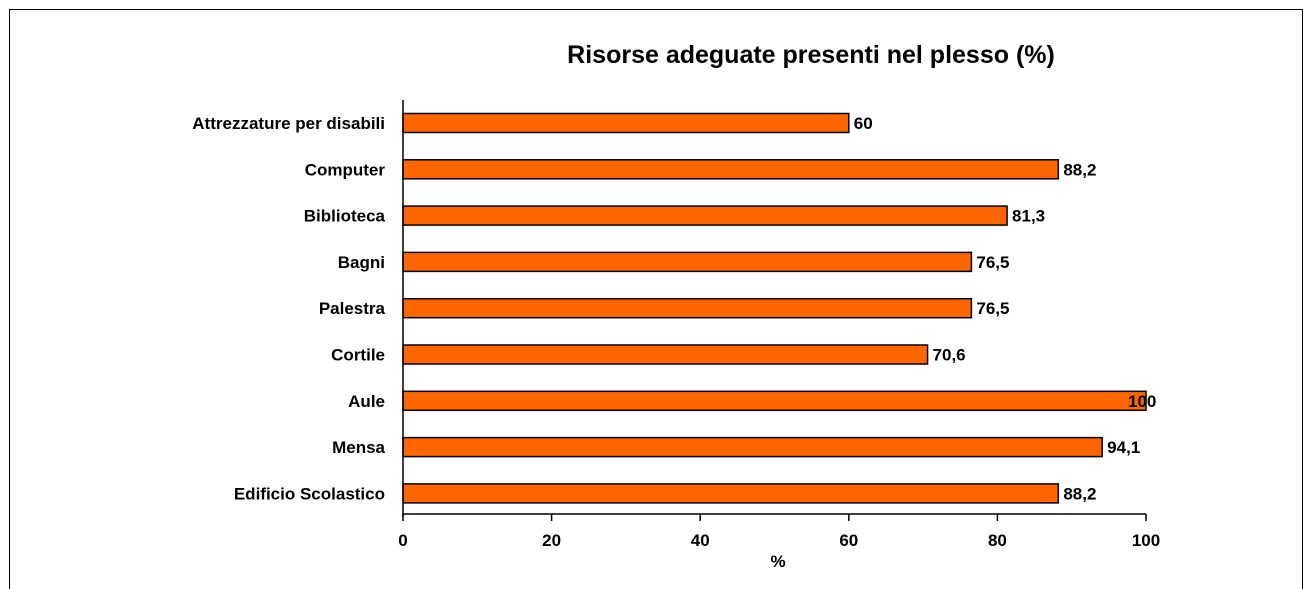  What do you see at coordinates (700, 540) in the screenshot?
I see `x-tick-label: 40` at bounding box center [700, 540].